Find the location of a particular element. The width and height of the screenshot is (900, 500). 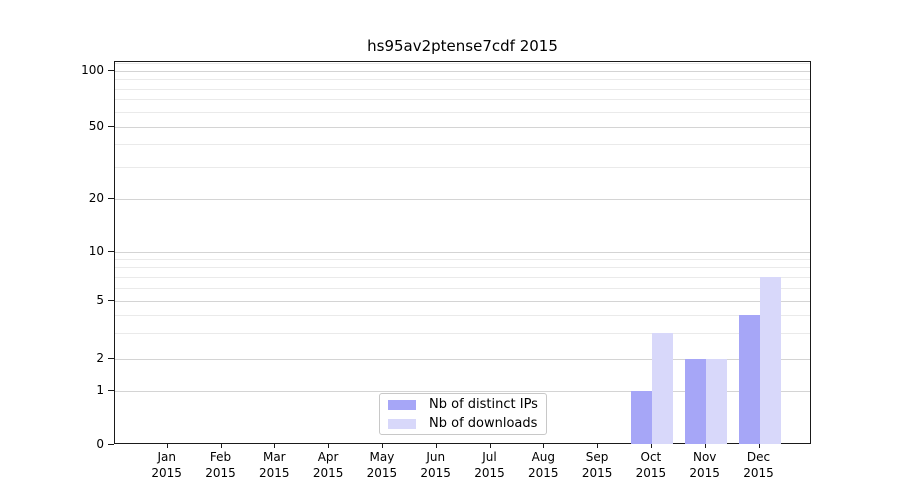

y-tick-label: 0 is located at coordinates (100, 444).